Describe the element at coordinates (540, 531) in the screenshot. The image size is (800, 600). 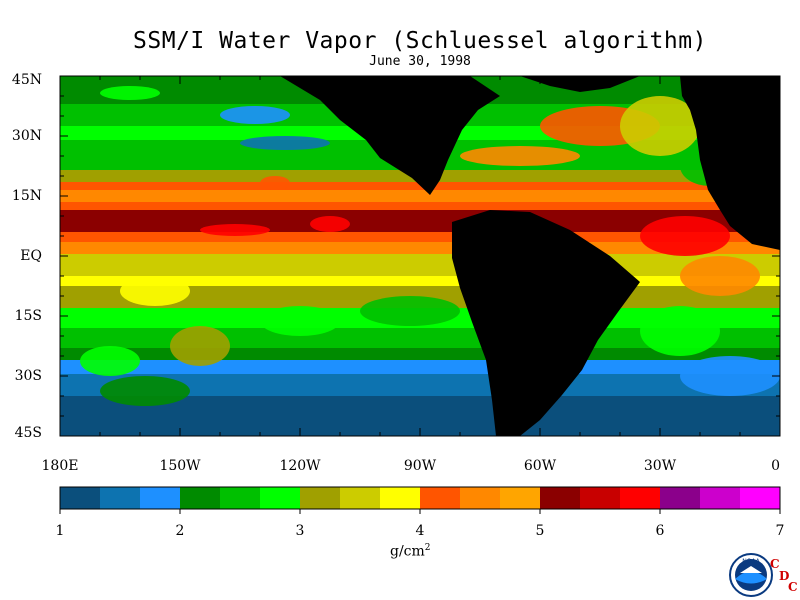
I see `colorbar-tick-5: 5` at that location.